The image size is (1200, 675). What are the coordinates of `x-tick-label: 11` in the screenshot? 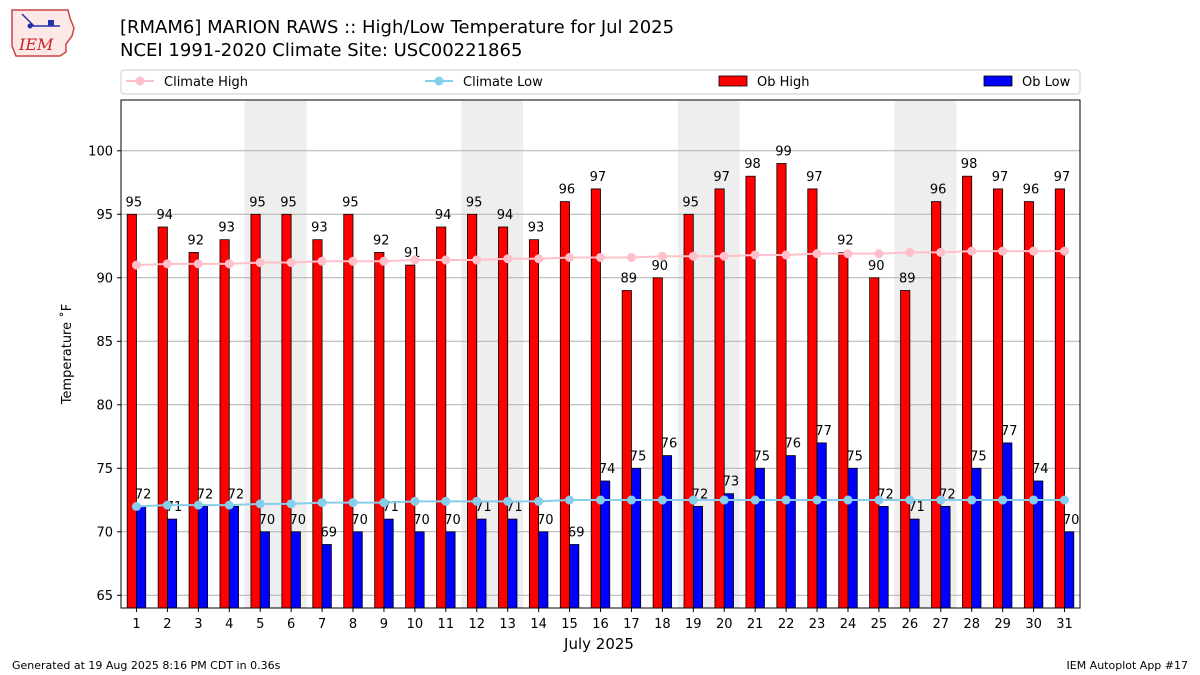 It's located at (446, 624).